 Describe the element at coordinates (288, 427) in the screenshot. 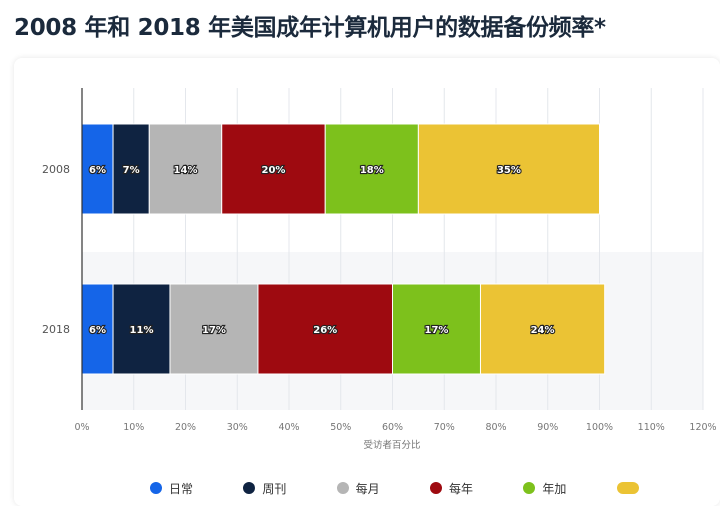

I see `x-tick-label: 40%` at that location.